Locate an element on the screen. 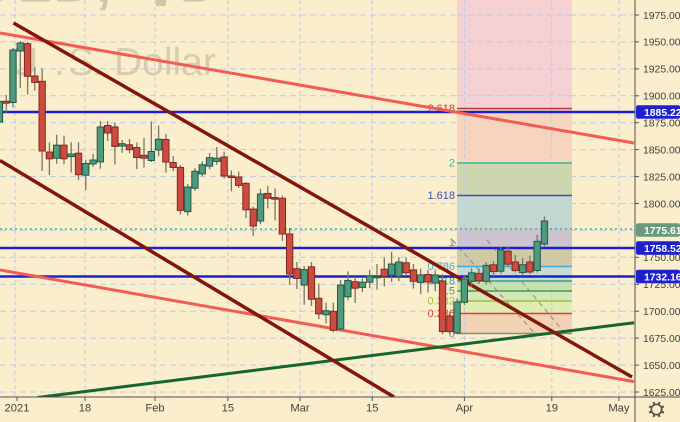 The image size is (680, 422). svg-text: 19 is located at coordinates (552, 409).